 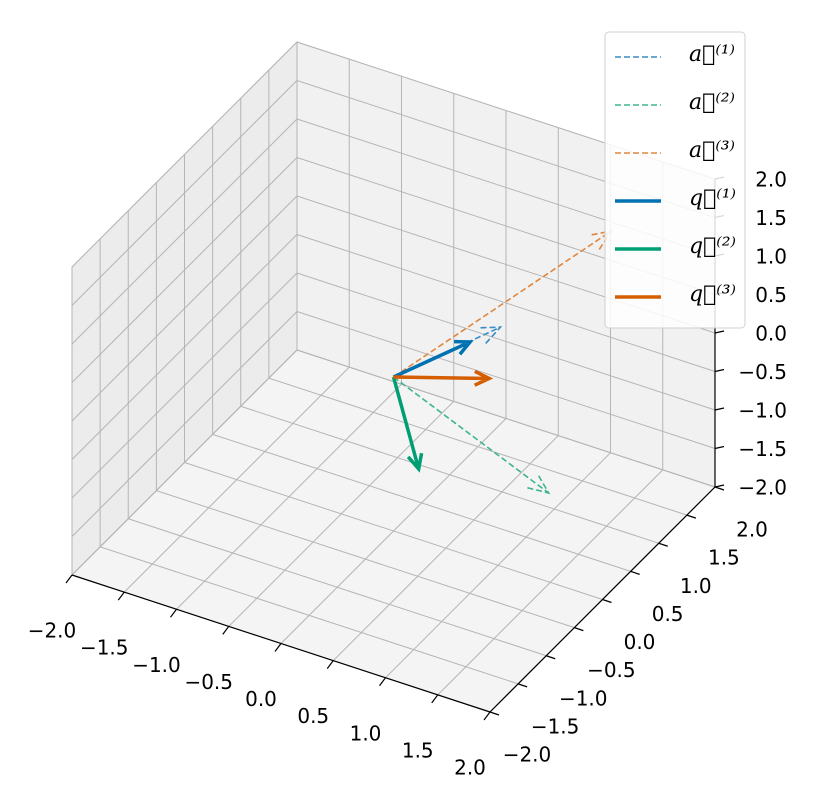 What do you see at coordinates (712, 246) in the screenshot?
I see `legend-label: q⃗⁽²⁾` at bounding box center [712, 246].